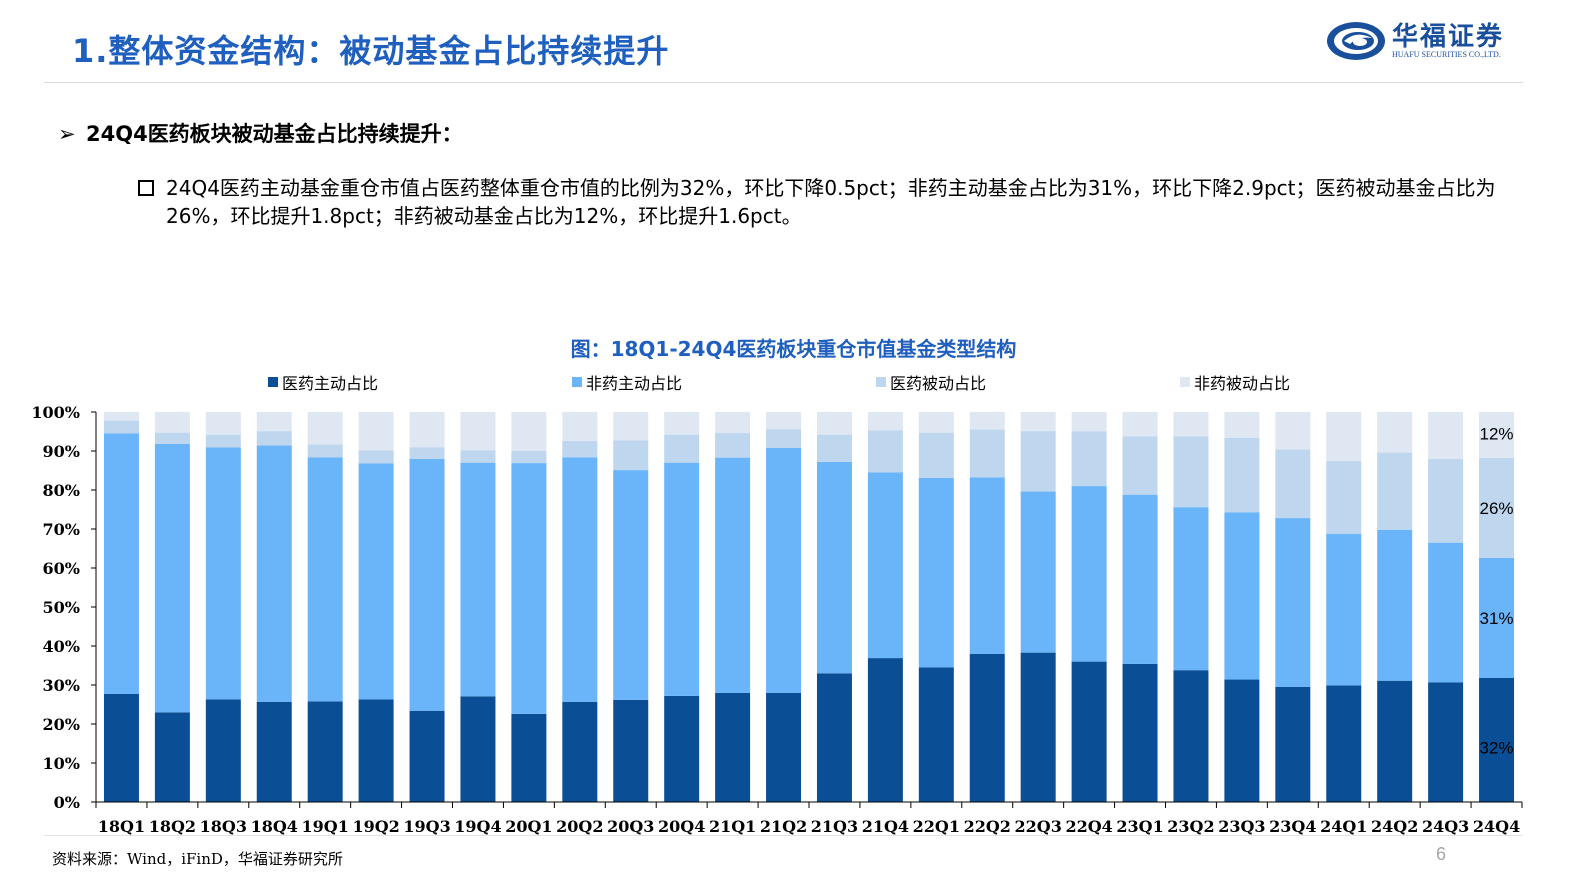 The height and width of the screenshot is (892, 1587). What do you see at coordinates (67, 802) in the screenshot?
I see `y-tick-label: 0%` at bounding box center [67, 802].